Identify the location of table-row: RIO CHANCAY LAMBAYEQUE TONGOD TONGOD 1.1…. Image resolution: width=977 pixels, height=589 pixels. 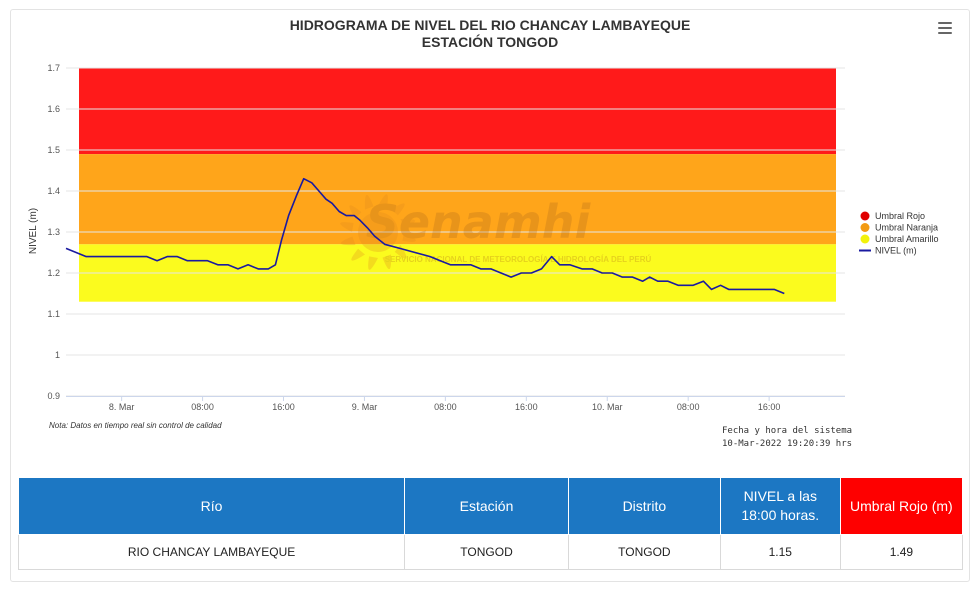
(490, 552).